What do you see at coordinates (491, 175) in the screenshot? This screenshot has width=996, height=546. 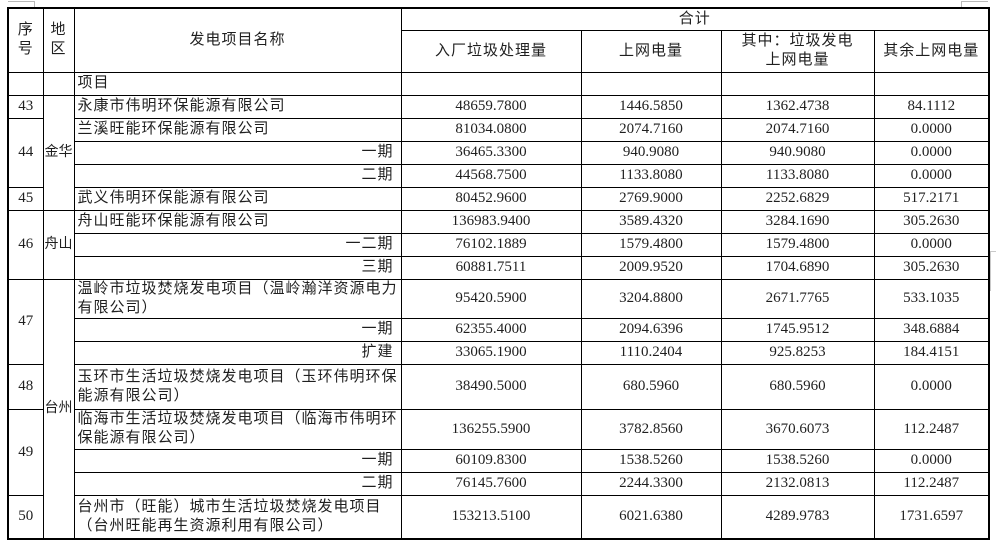 I see `value-cell: 44568.7500` at bounding box center [491, 175].